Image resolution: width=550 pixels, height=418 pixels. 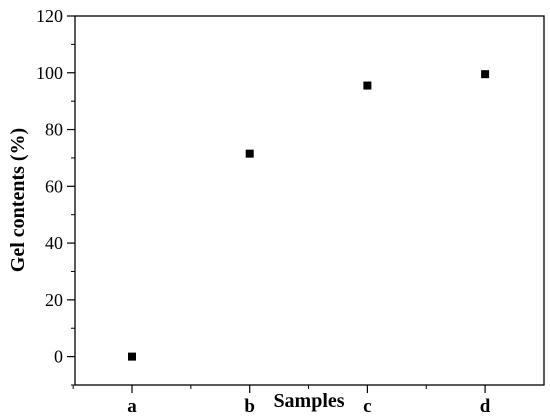 I want to click on x-tick-label: d, so click(x=485, y=406).